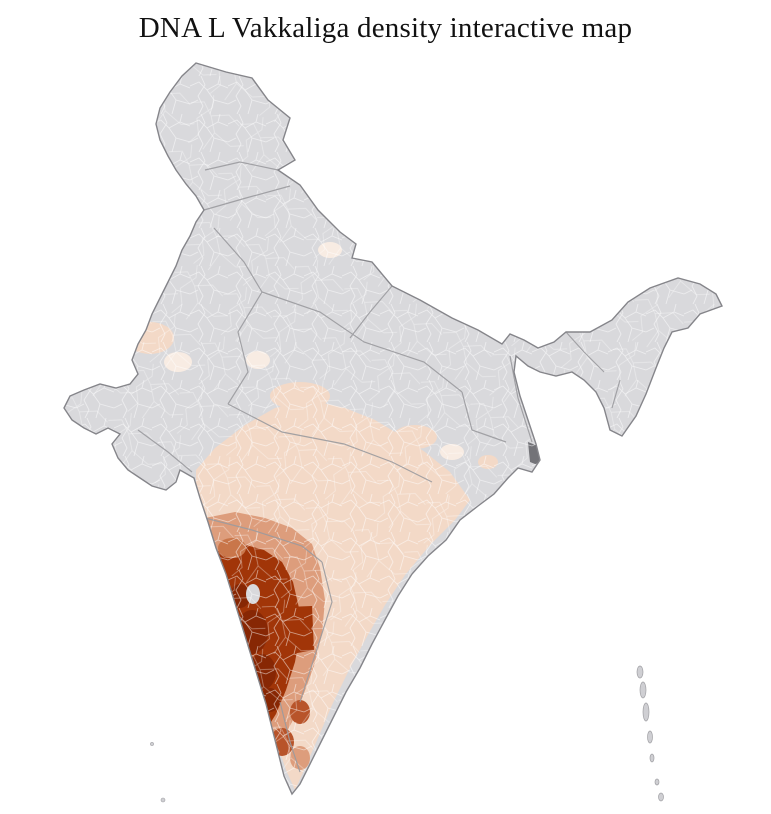  What do you see at coordinates (262, 758) in the screenshot?
I see `medium-density-district-south` at bounding box center [262, 758].